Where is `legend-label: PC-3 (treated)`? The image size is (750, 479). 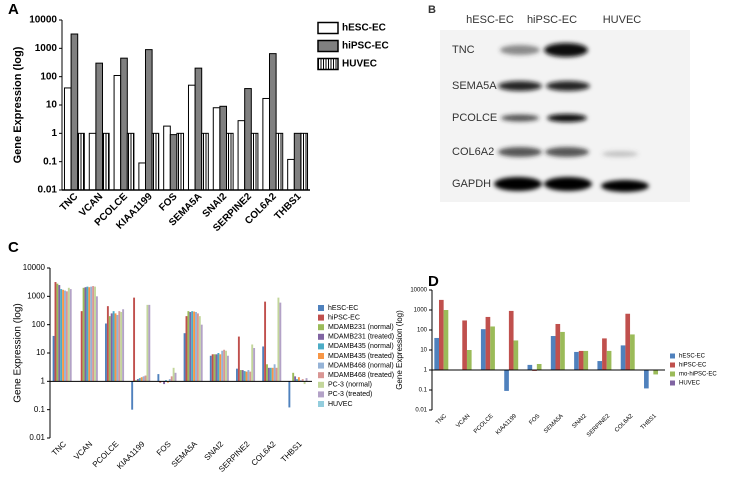 legend-label: PC-3 (treated) is located at coordinates (350, 394).